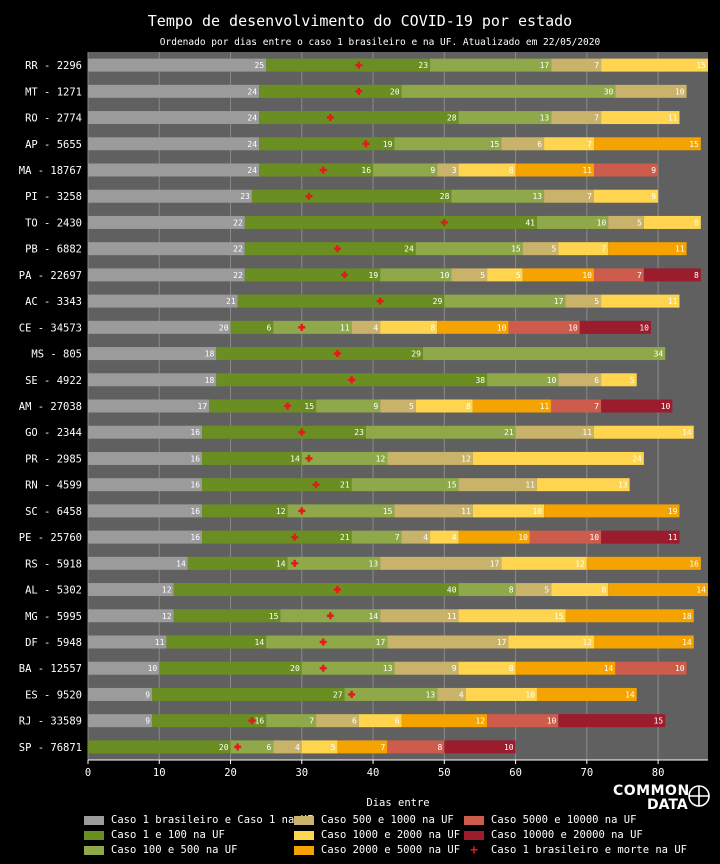 This screenshot has width=720, height=864. I want to click on legend-item-6: Caso 5000 e 10000 na UF, so click(550, 820).